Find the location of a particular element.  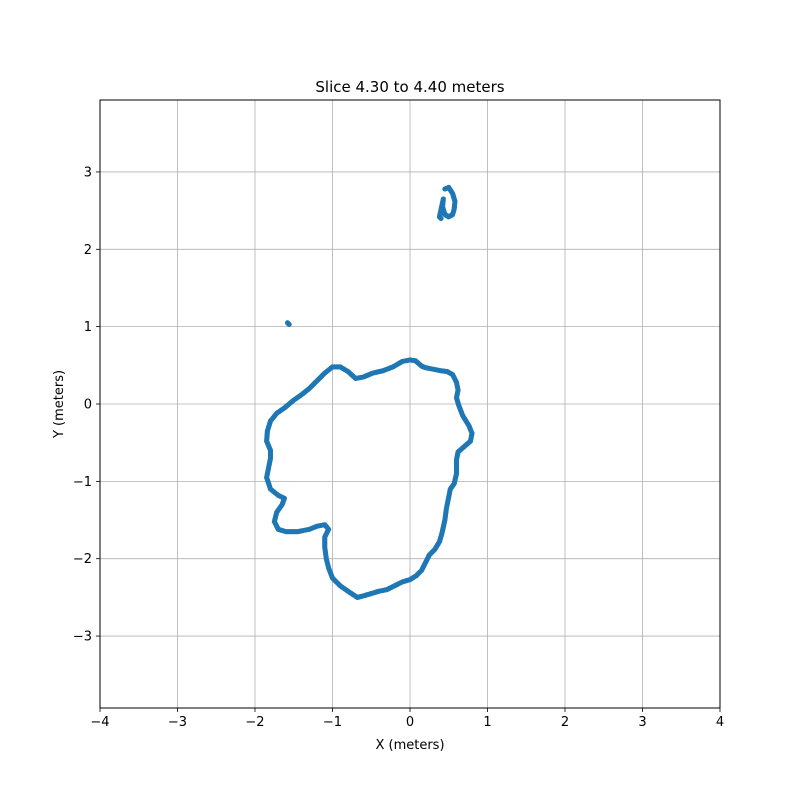

chart-title: Slice 4.30 to 4.40 meters is located at coordinates (409, 87).